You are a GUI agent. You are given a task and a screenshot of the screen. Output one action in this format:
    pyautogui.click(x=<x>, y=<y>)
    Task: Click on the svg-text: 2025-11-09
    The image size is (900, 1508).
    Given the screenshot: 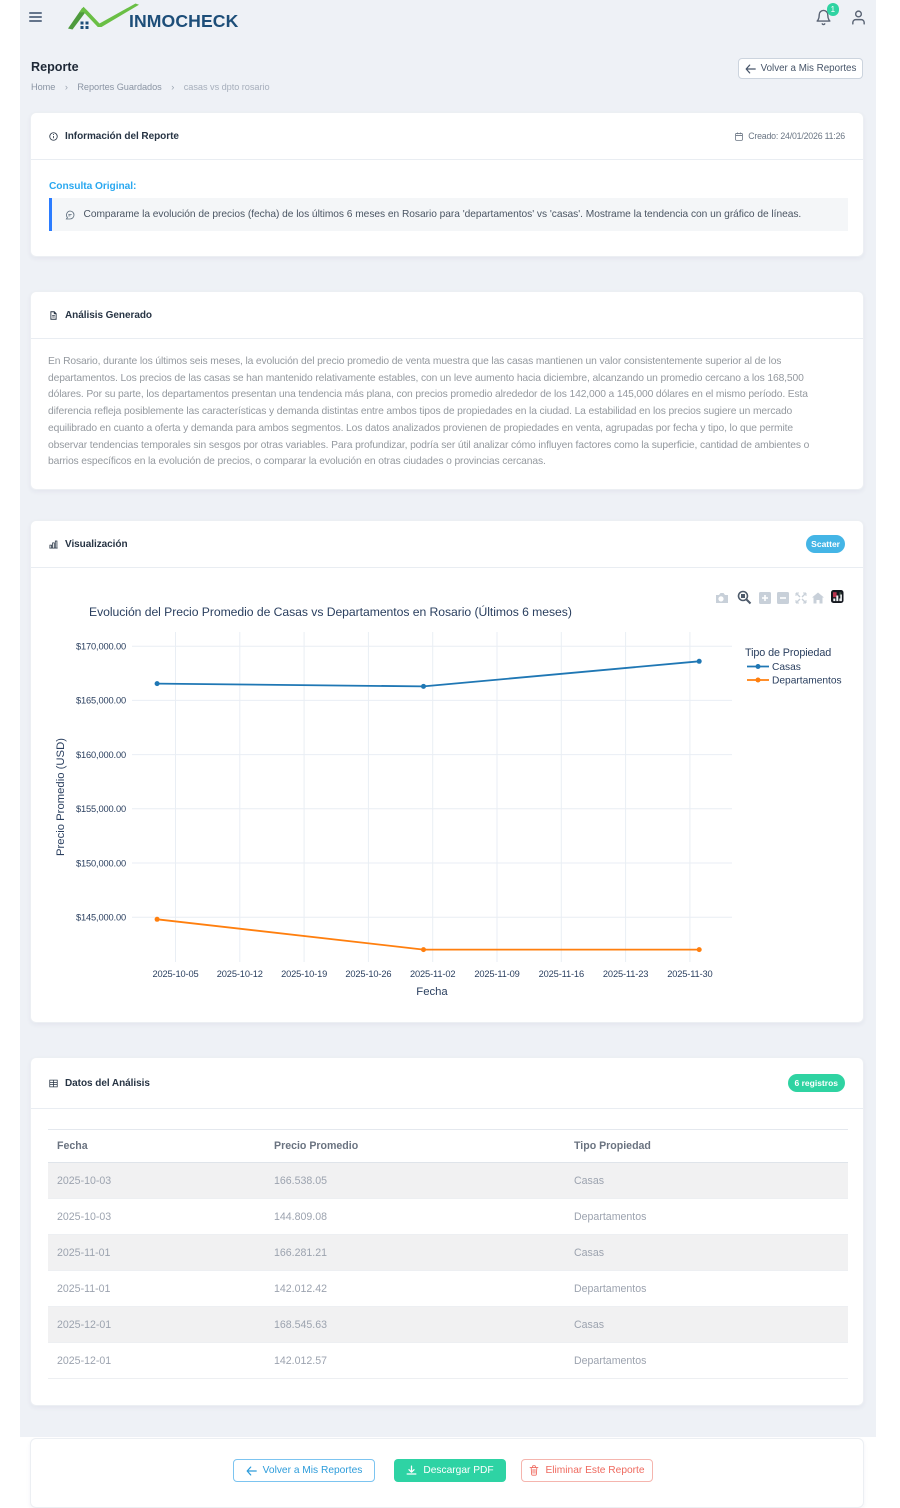 What is the action you would take?
    pyautogui.click(x=496, y=974)
    